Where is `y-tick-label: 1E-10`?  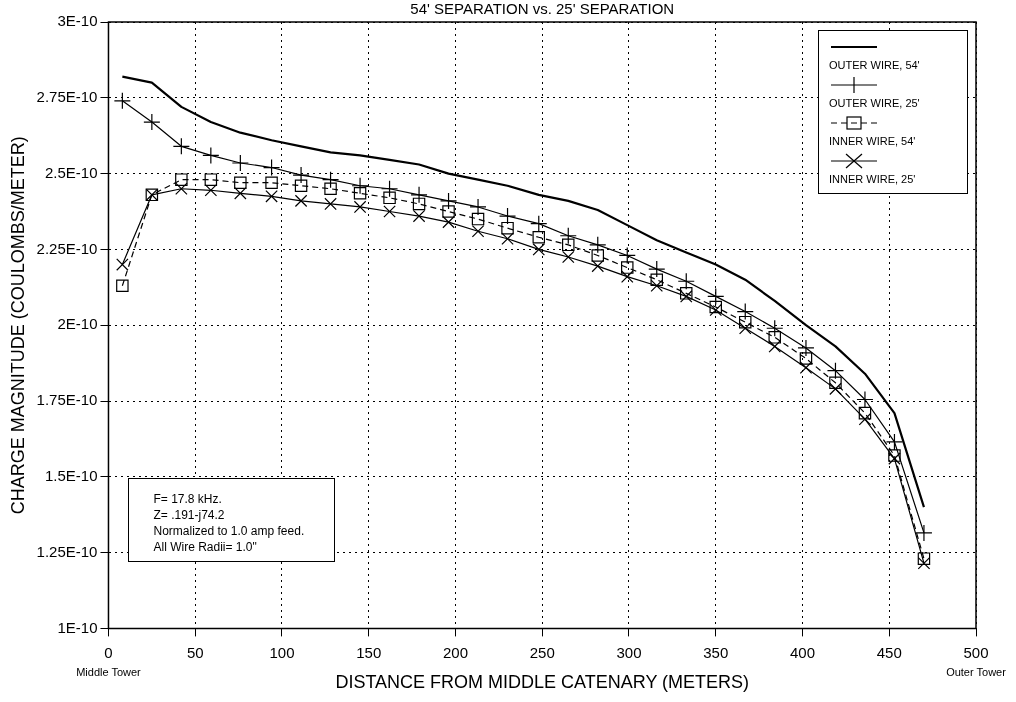 y-tick-label: 1E-10 is located at coordinates (77, 627).